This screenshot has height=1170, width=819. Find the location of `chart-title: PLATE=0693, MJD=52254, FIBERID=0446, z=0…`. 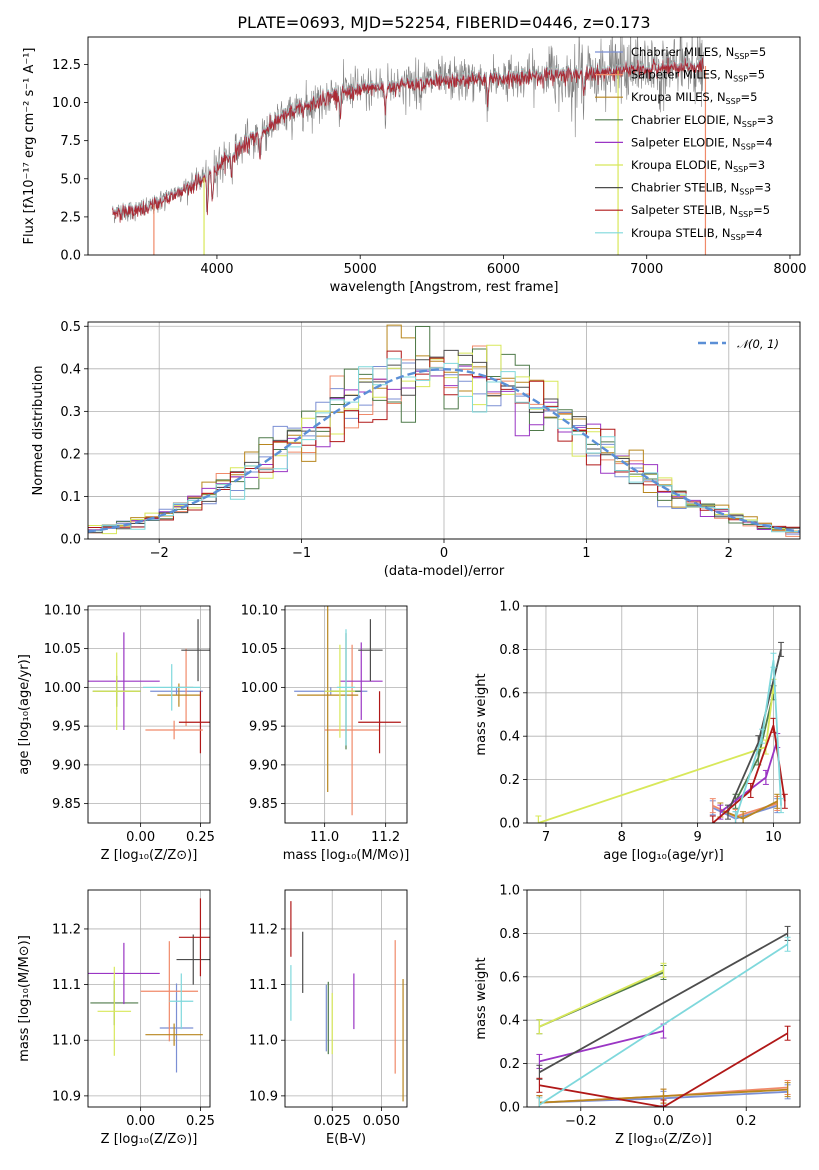

chart-title: PLATE=0693, MJD=52254, FIBERID=0446, z=0… is located at coordinates (443, 22).